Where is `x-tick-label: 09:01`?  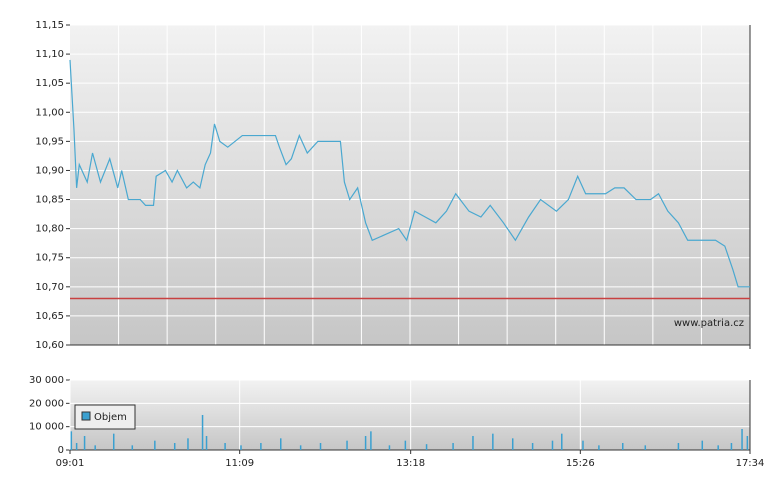 x-tick-label: 09:01 is located at coordinates (70, 463).